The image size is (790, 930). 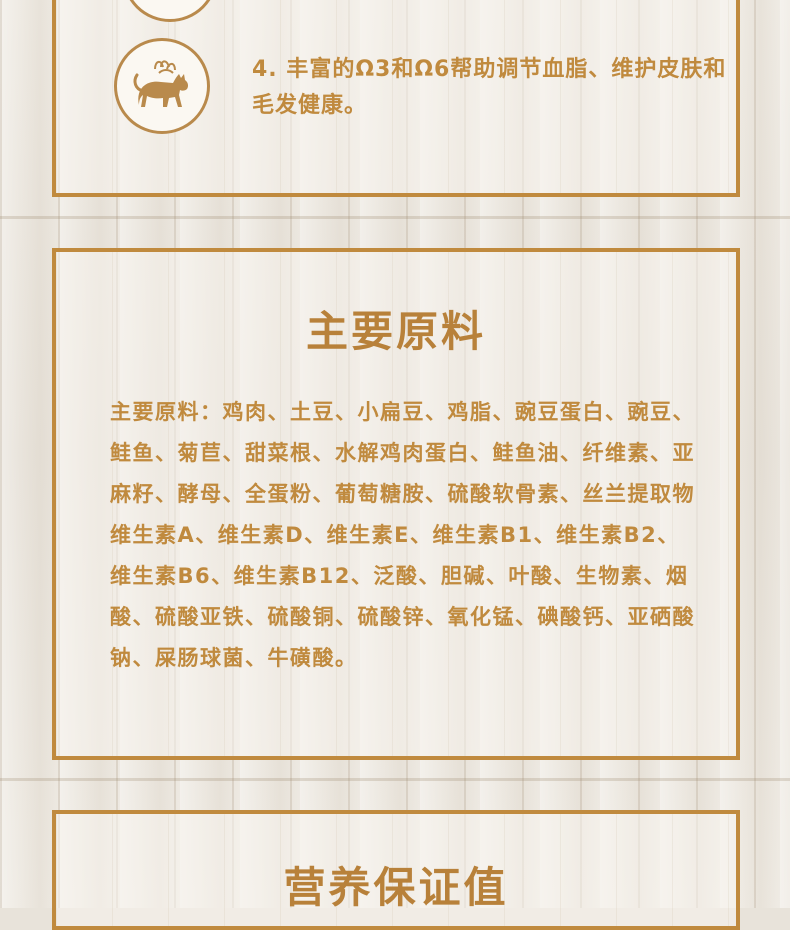 What do you see at coordinates (489, 87) in the screenshot?
I see `feature-text: 4. 丰富的Ω3和Ω6帮助调节血脂、维护皮肤和毛发健康。` at bounding box center [489, 87].